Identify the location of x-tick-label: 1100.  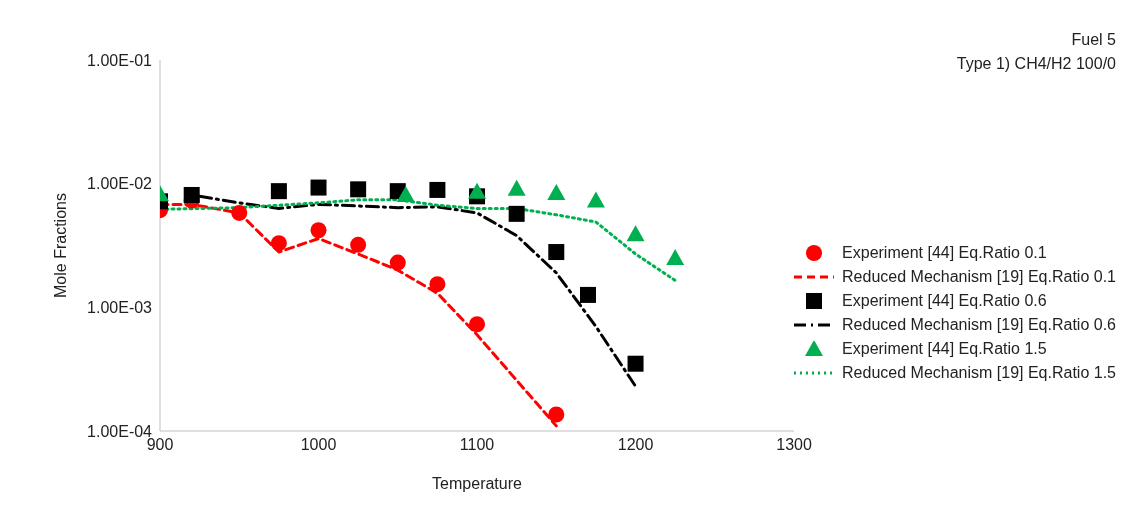
(477, 445).